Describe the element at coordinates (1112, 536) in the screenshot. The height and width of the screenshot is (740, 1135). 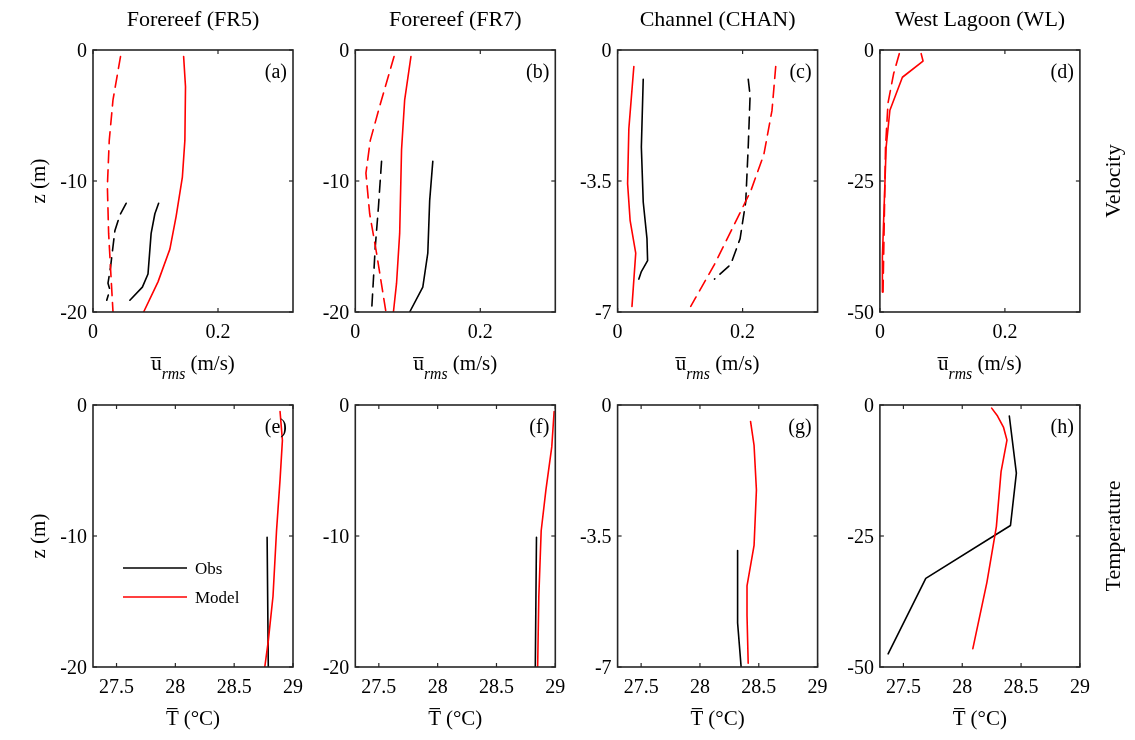
I see `text: Temperature` at that location.